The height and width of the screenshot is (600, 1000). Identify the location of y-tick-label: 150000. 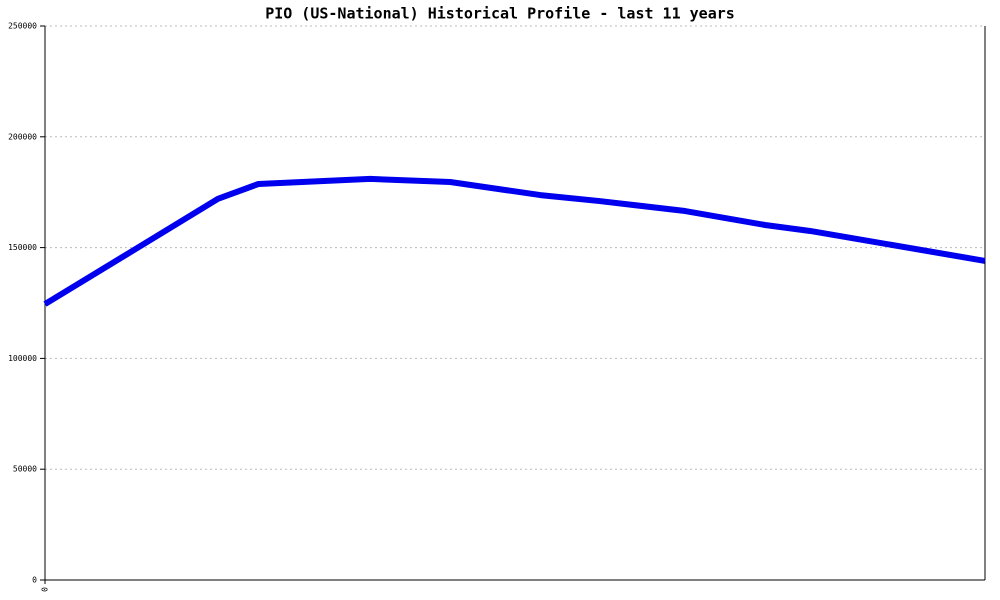
(22, 247).